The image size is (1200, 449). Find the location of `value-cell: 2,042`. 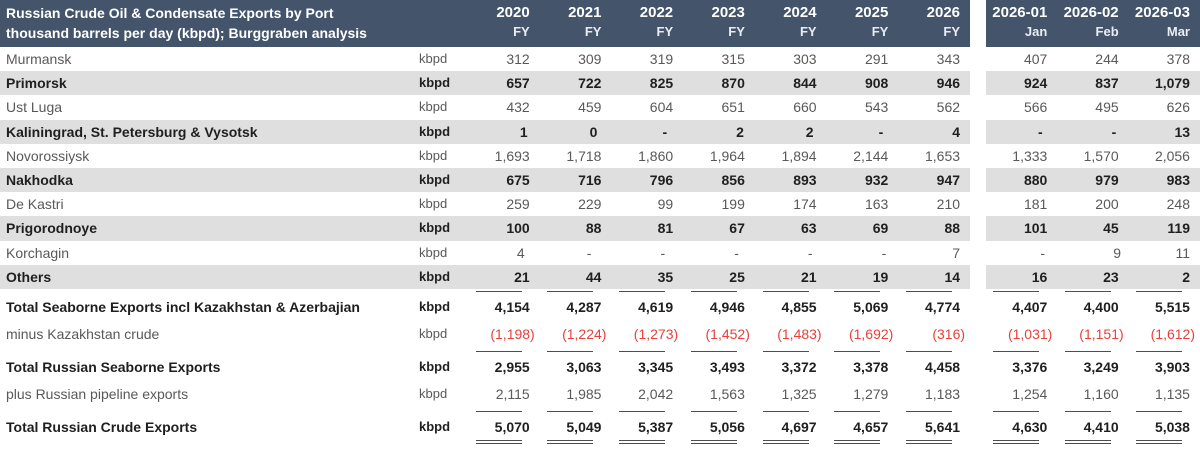

value-cell: 2,042 is located at coordinates (656, 393).